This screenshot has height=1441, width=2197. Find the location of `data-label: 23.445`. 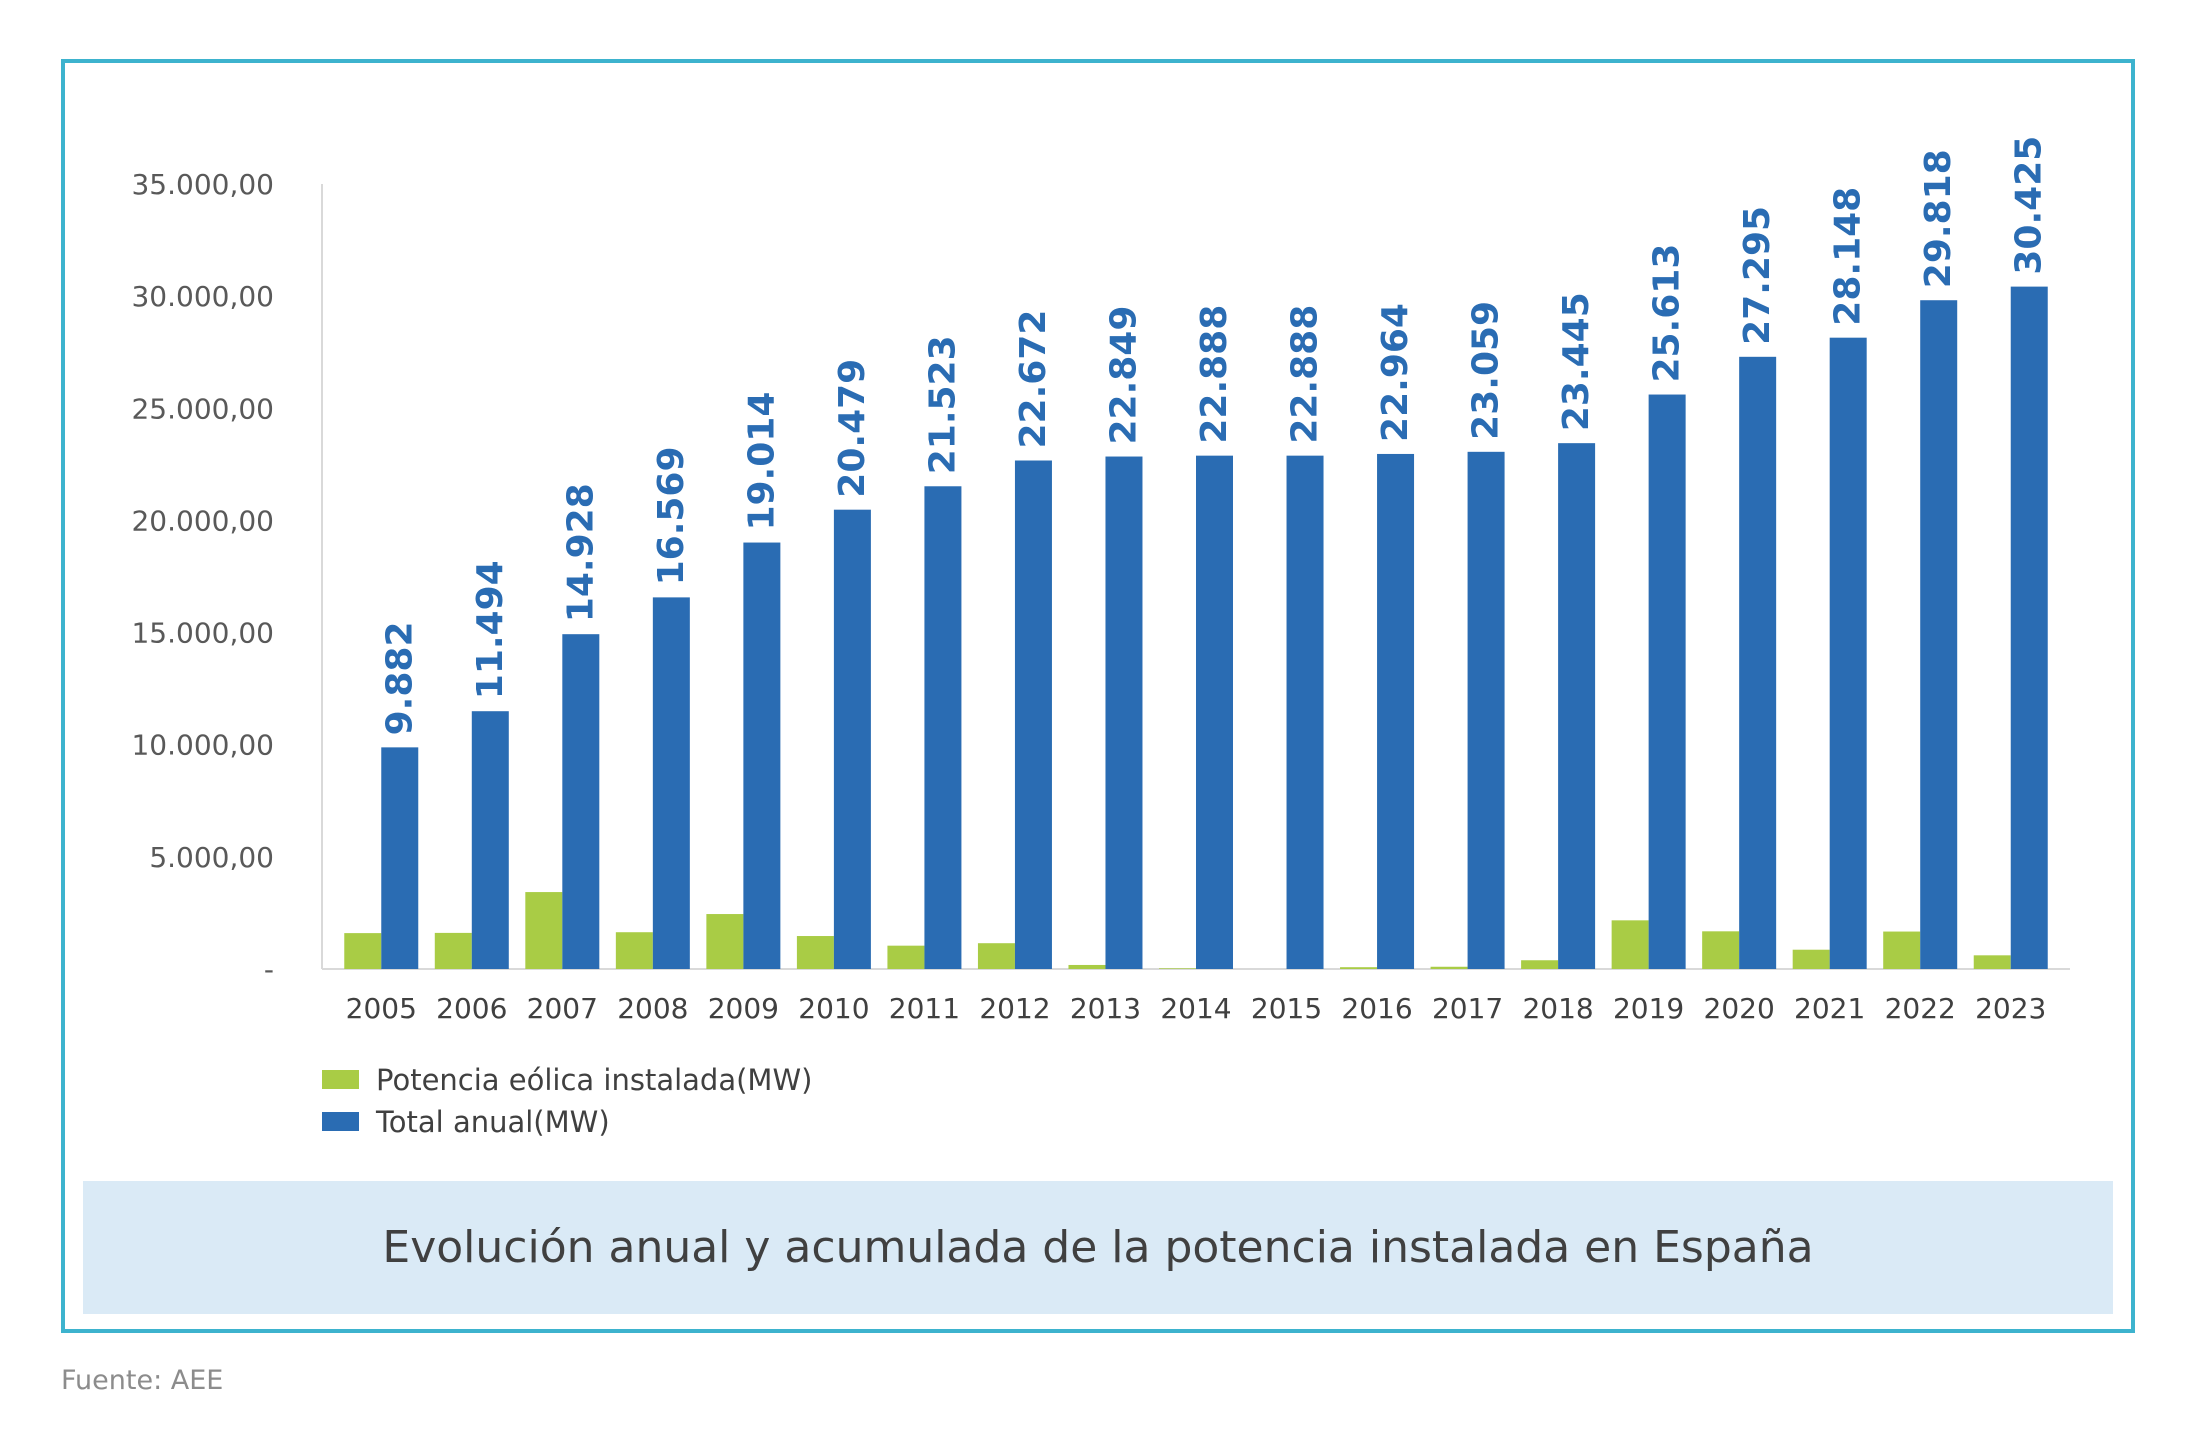

data-label: 23.445 is located at coordinates (1576, 361).